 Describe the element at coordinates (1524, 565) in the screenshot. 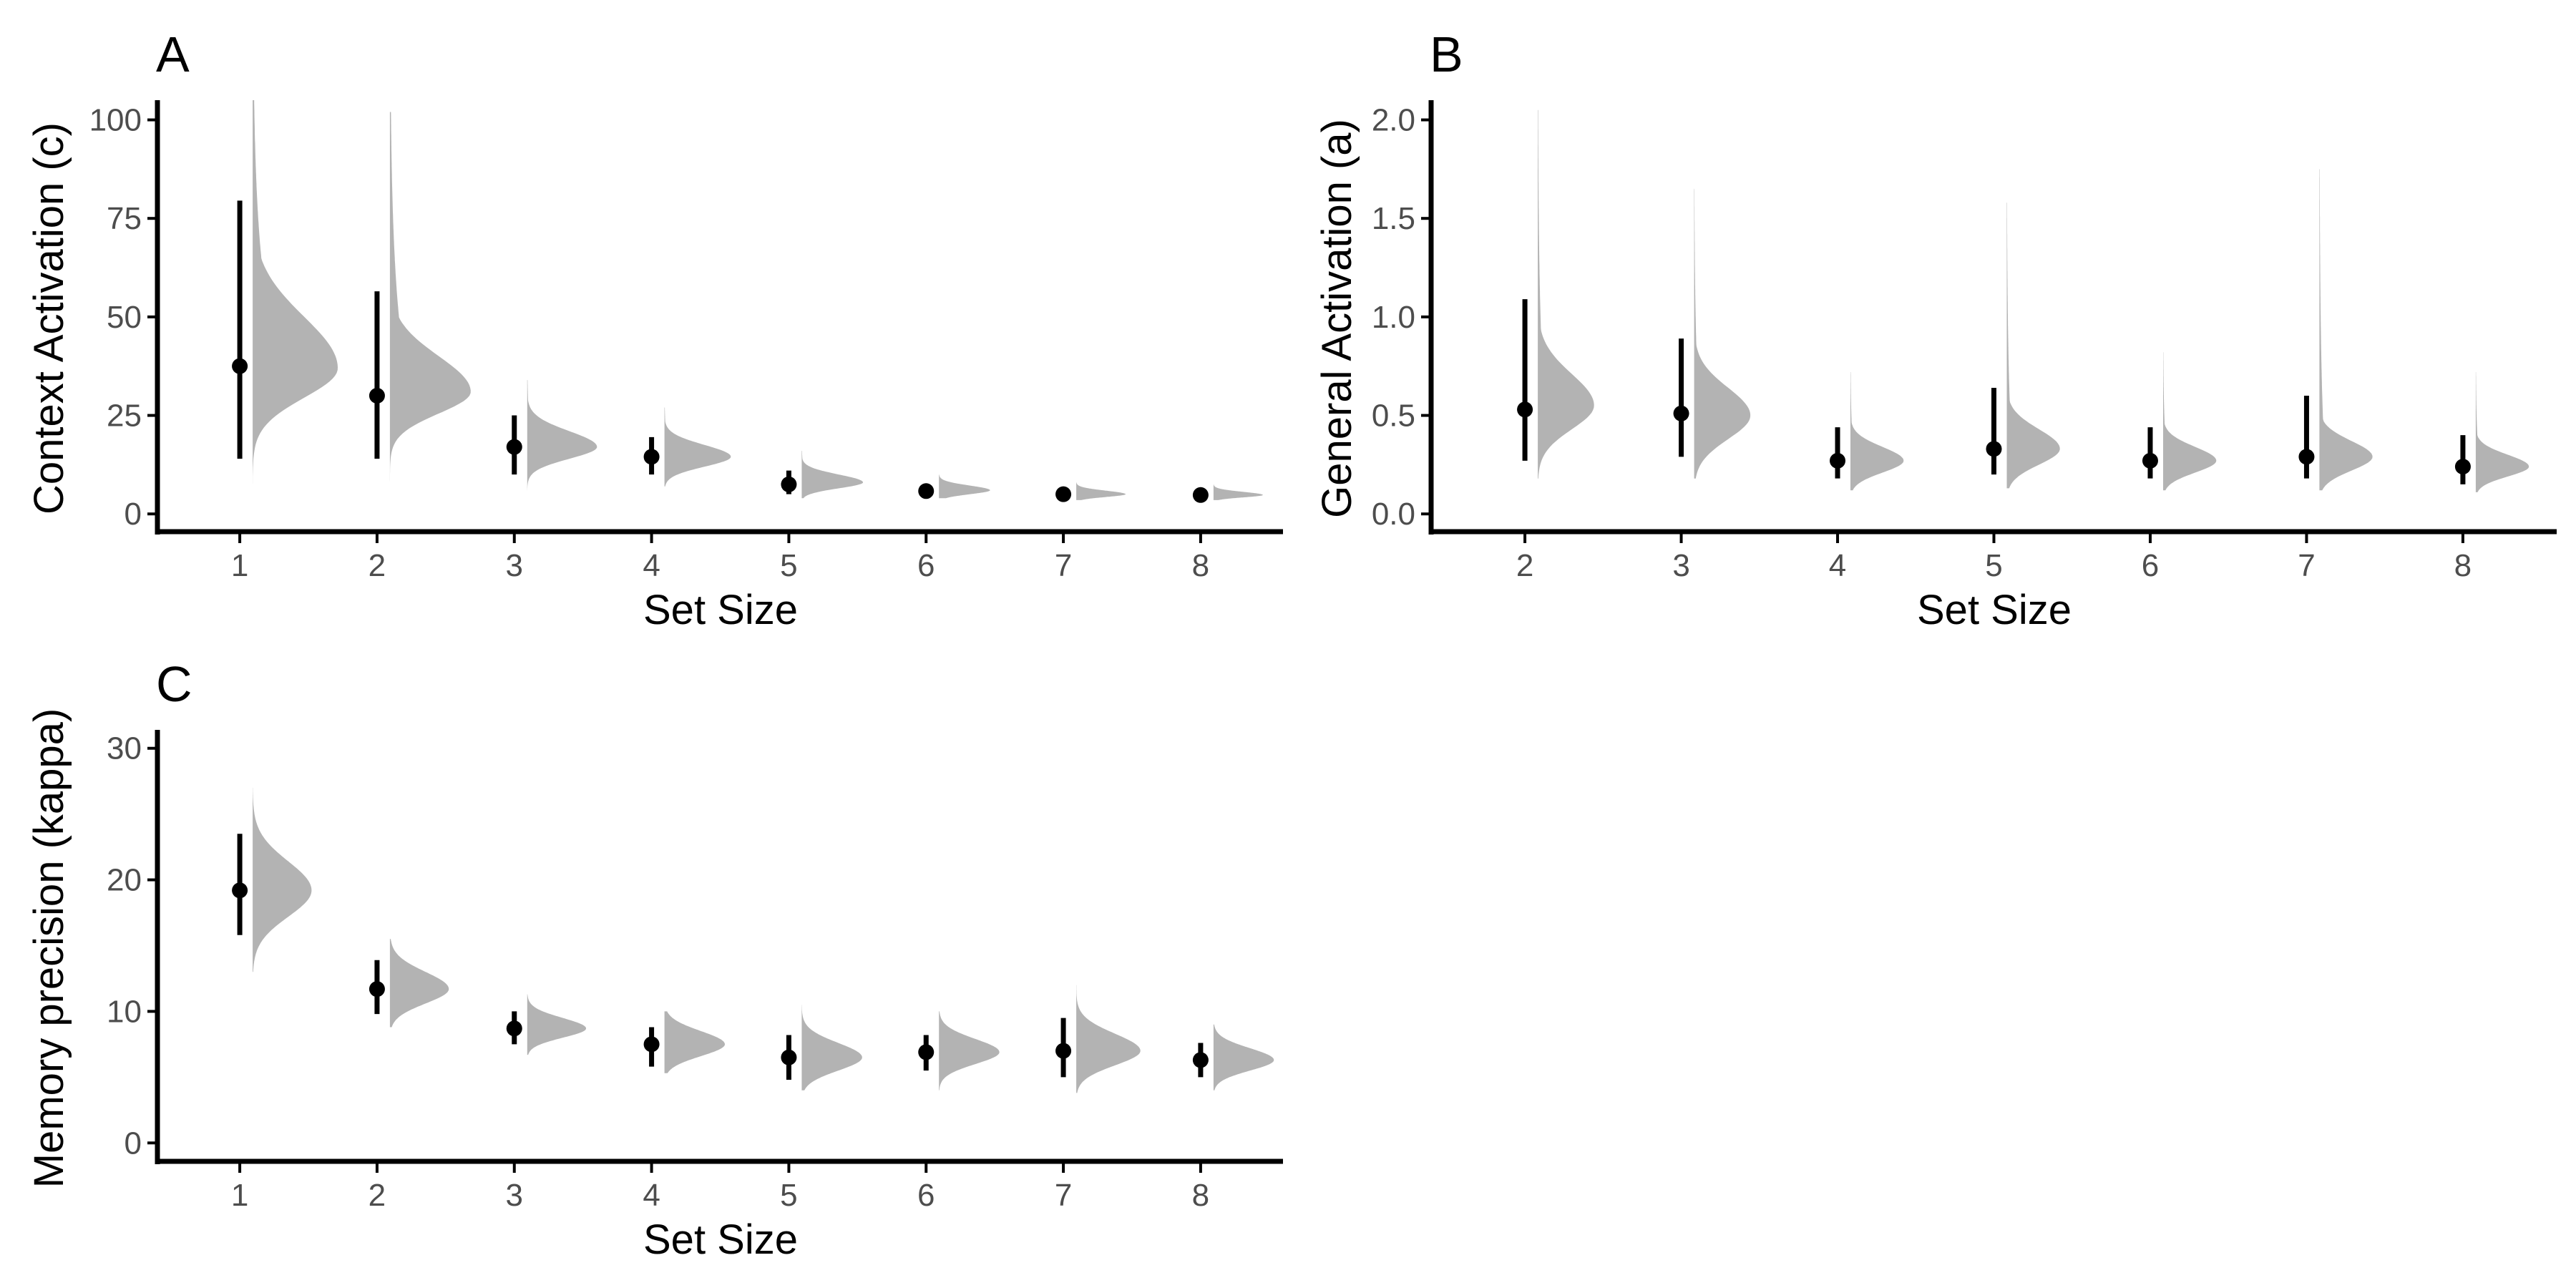

I see `panel-b-x-tick-label: 2` at that location.